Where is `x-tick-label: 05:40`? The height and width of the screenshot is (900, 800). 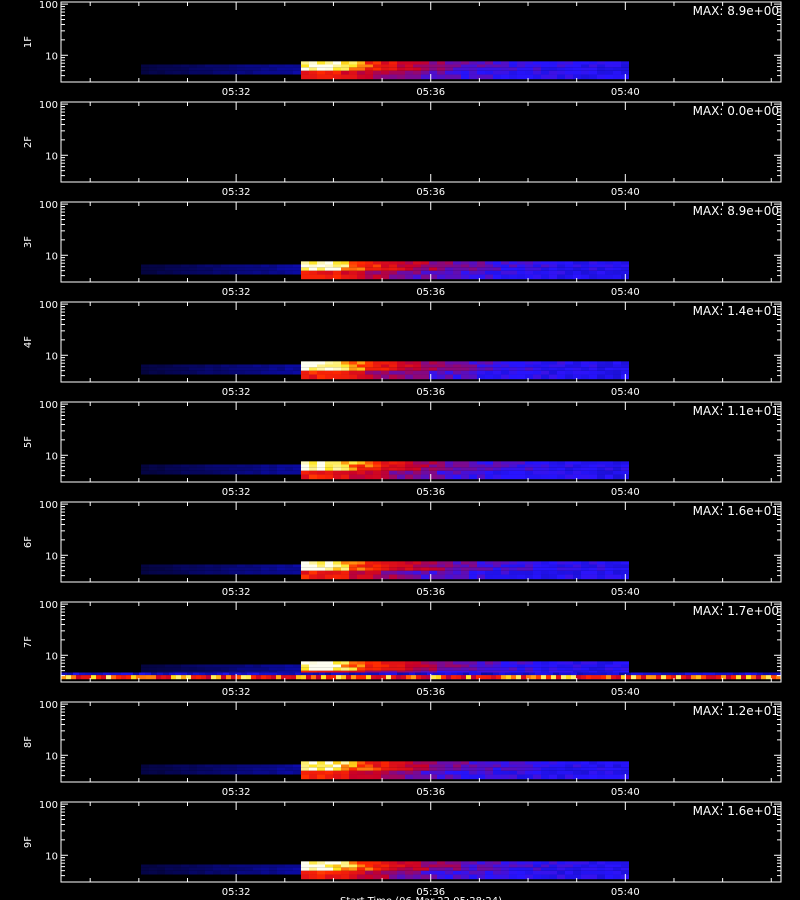 x-tick-label: 05:40 is located at coordinates (625, 792).